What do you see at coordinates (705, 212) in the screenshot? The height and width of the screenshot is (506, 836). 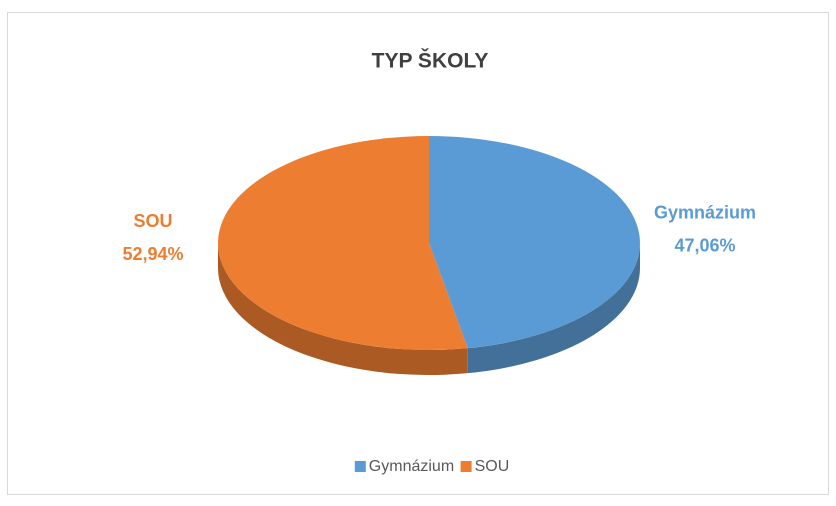 I see `data-label-category: Gymnázium` at bounding box center [705, 212].